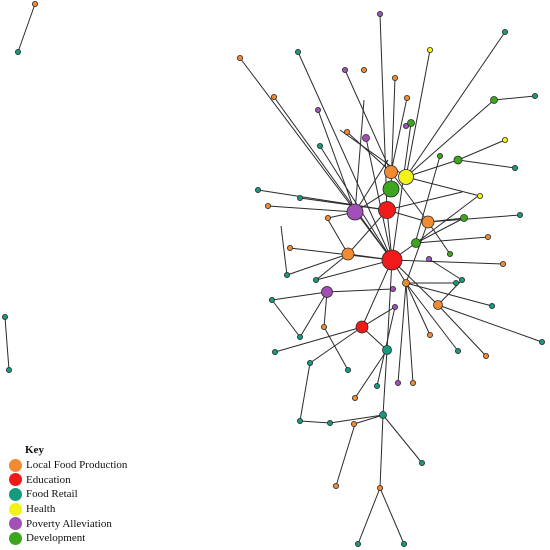  I want to click on legend-label: Poverty Alleviation, so click(69, 523).